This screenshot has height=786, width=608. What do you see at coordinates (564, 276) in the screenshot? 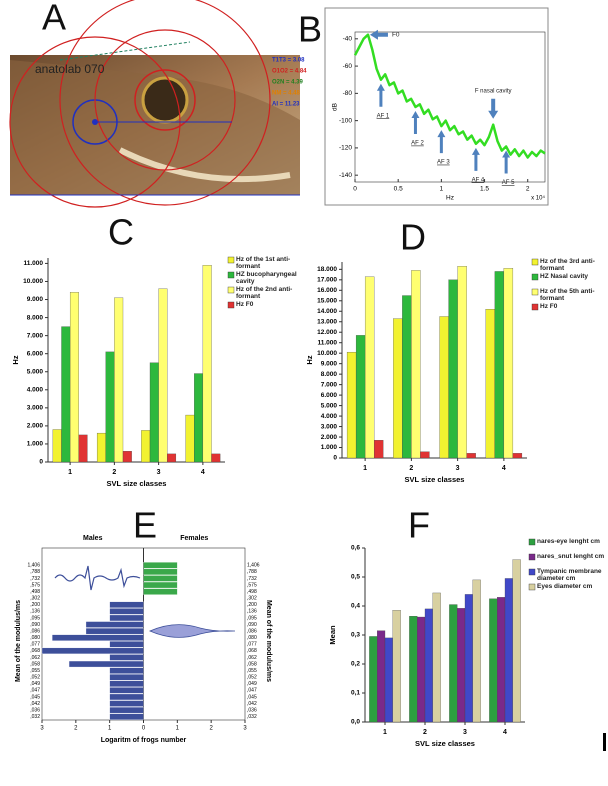
I see `legend-label: HZ Nasal cavity` at bounding box center [564, 276].